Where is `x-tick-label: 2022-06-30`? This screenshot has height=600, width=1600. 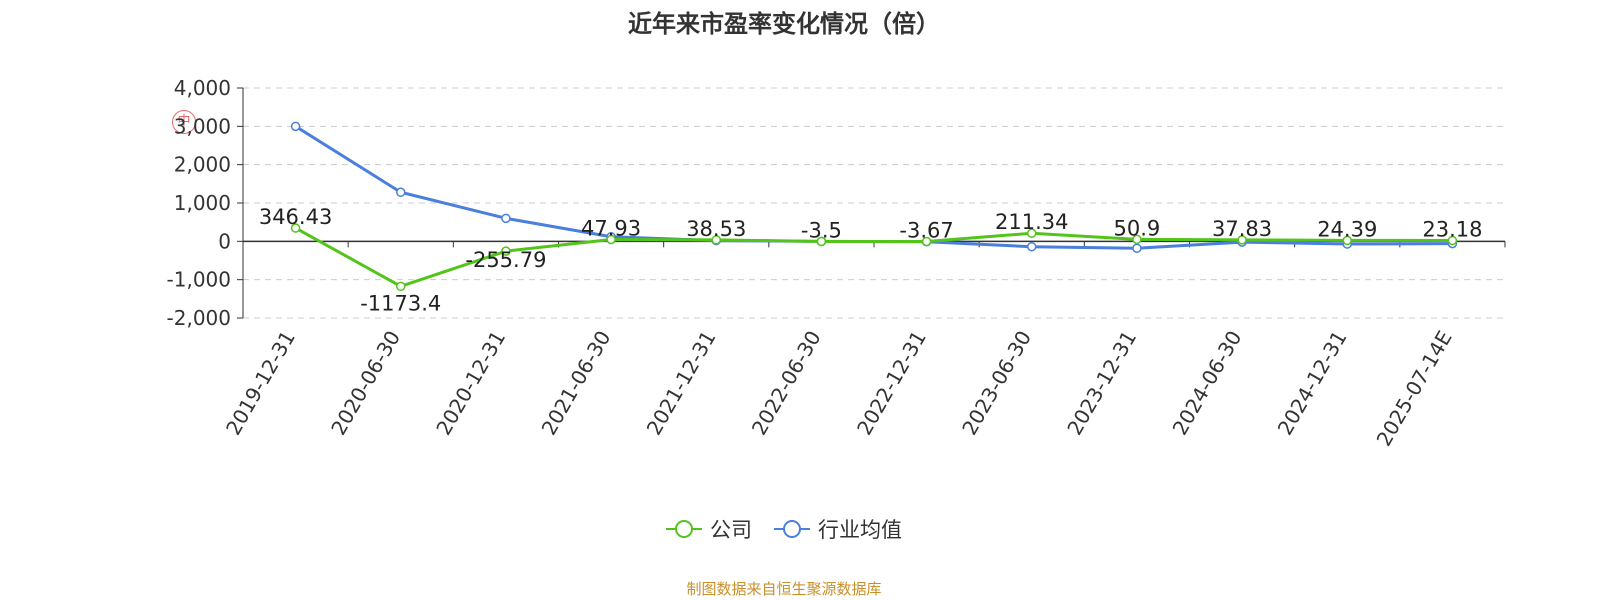
x-tick-label: 2022-06-30 is located at coordinates (786, 383).